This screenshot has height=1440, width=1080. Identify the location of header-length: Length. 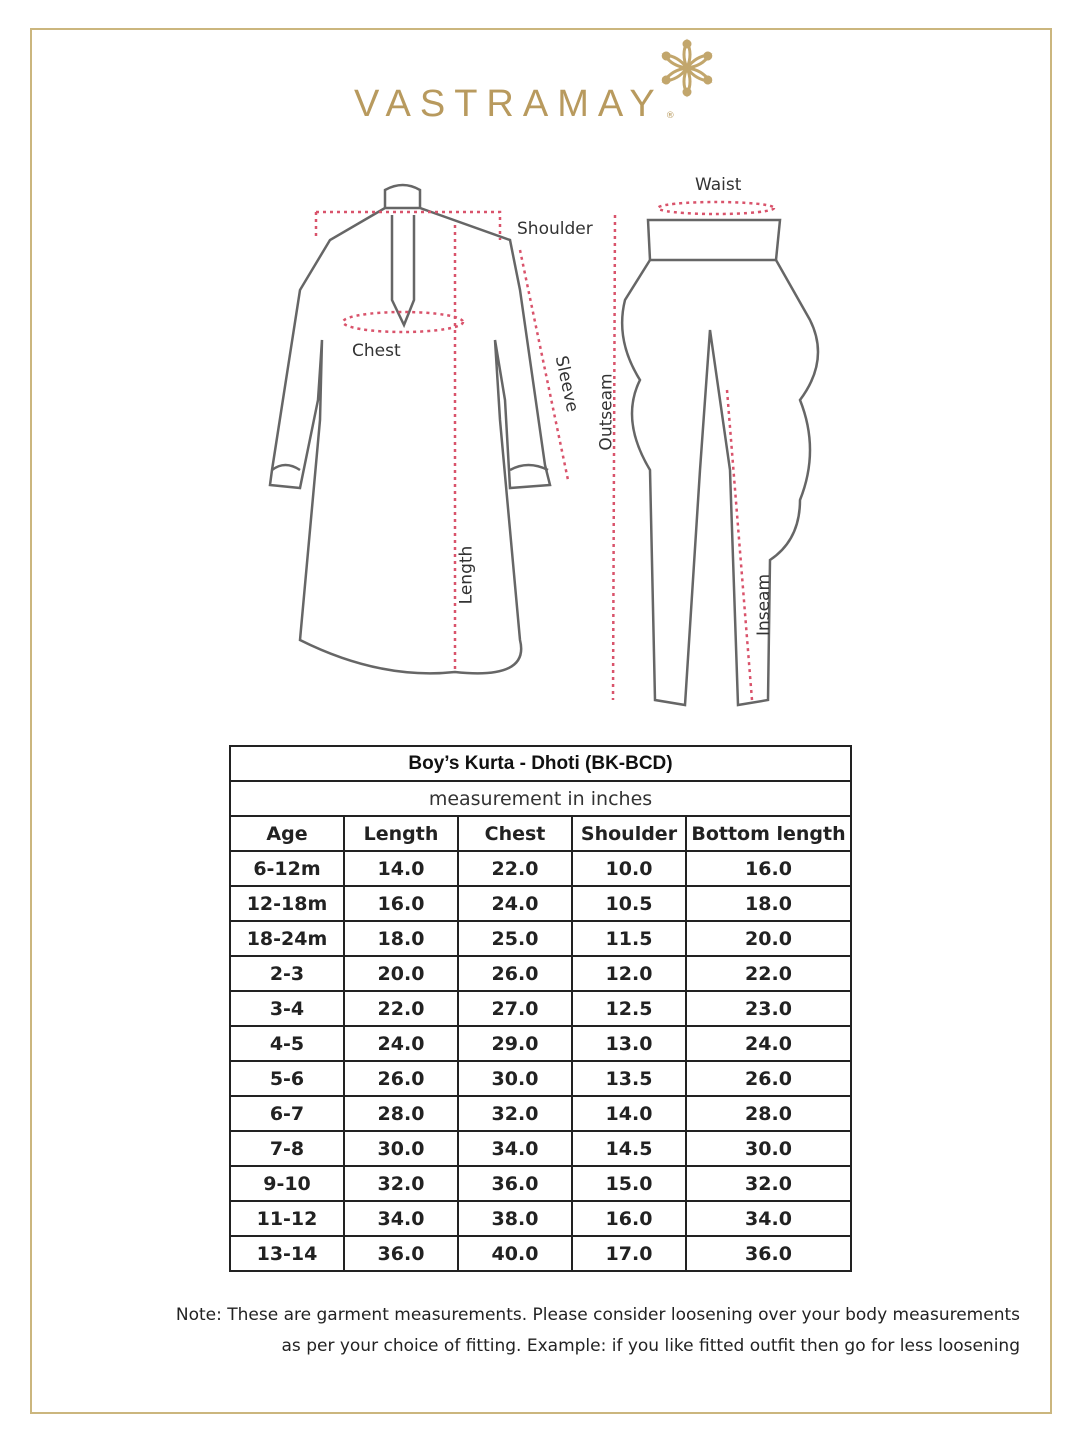
(401, 833).